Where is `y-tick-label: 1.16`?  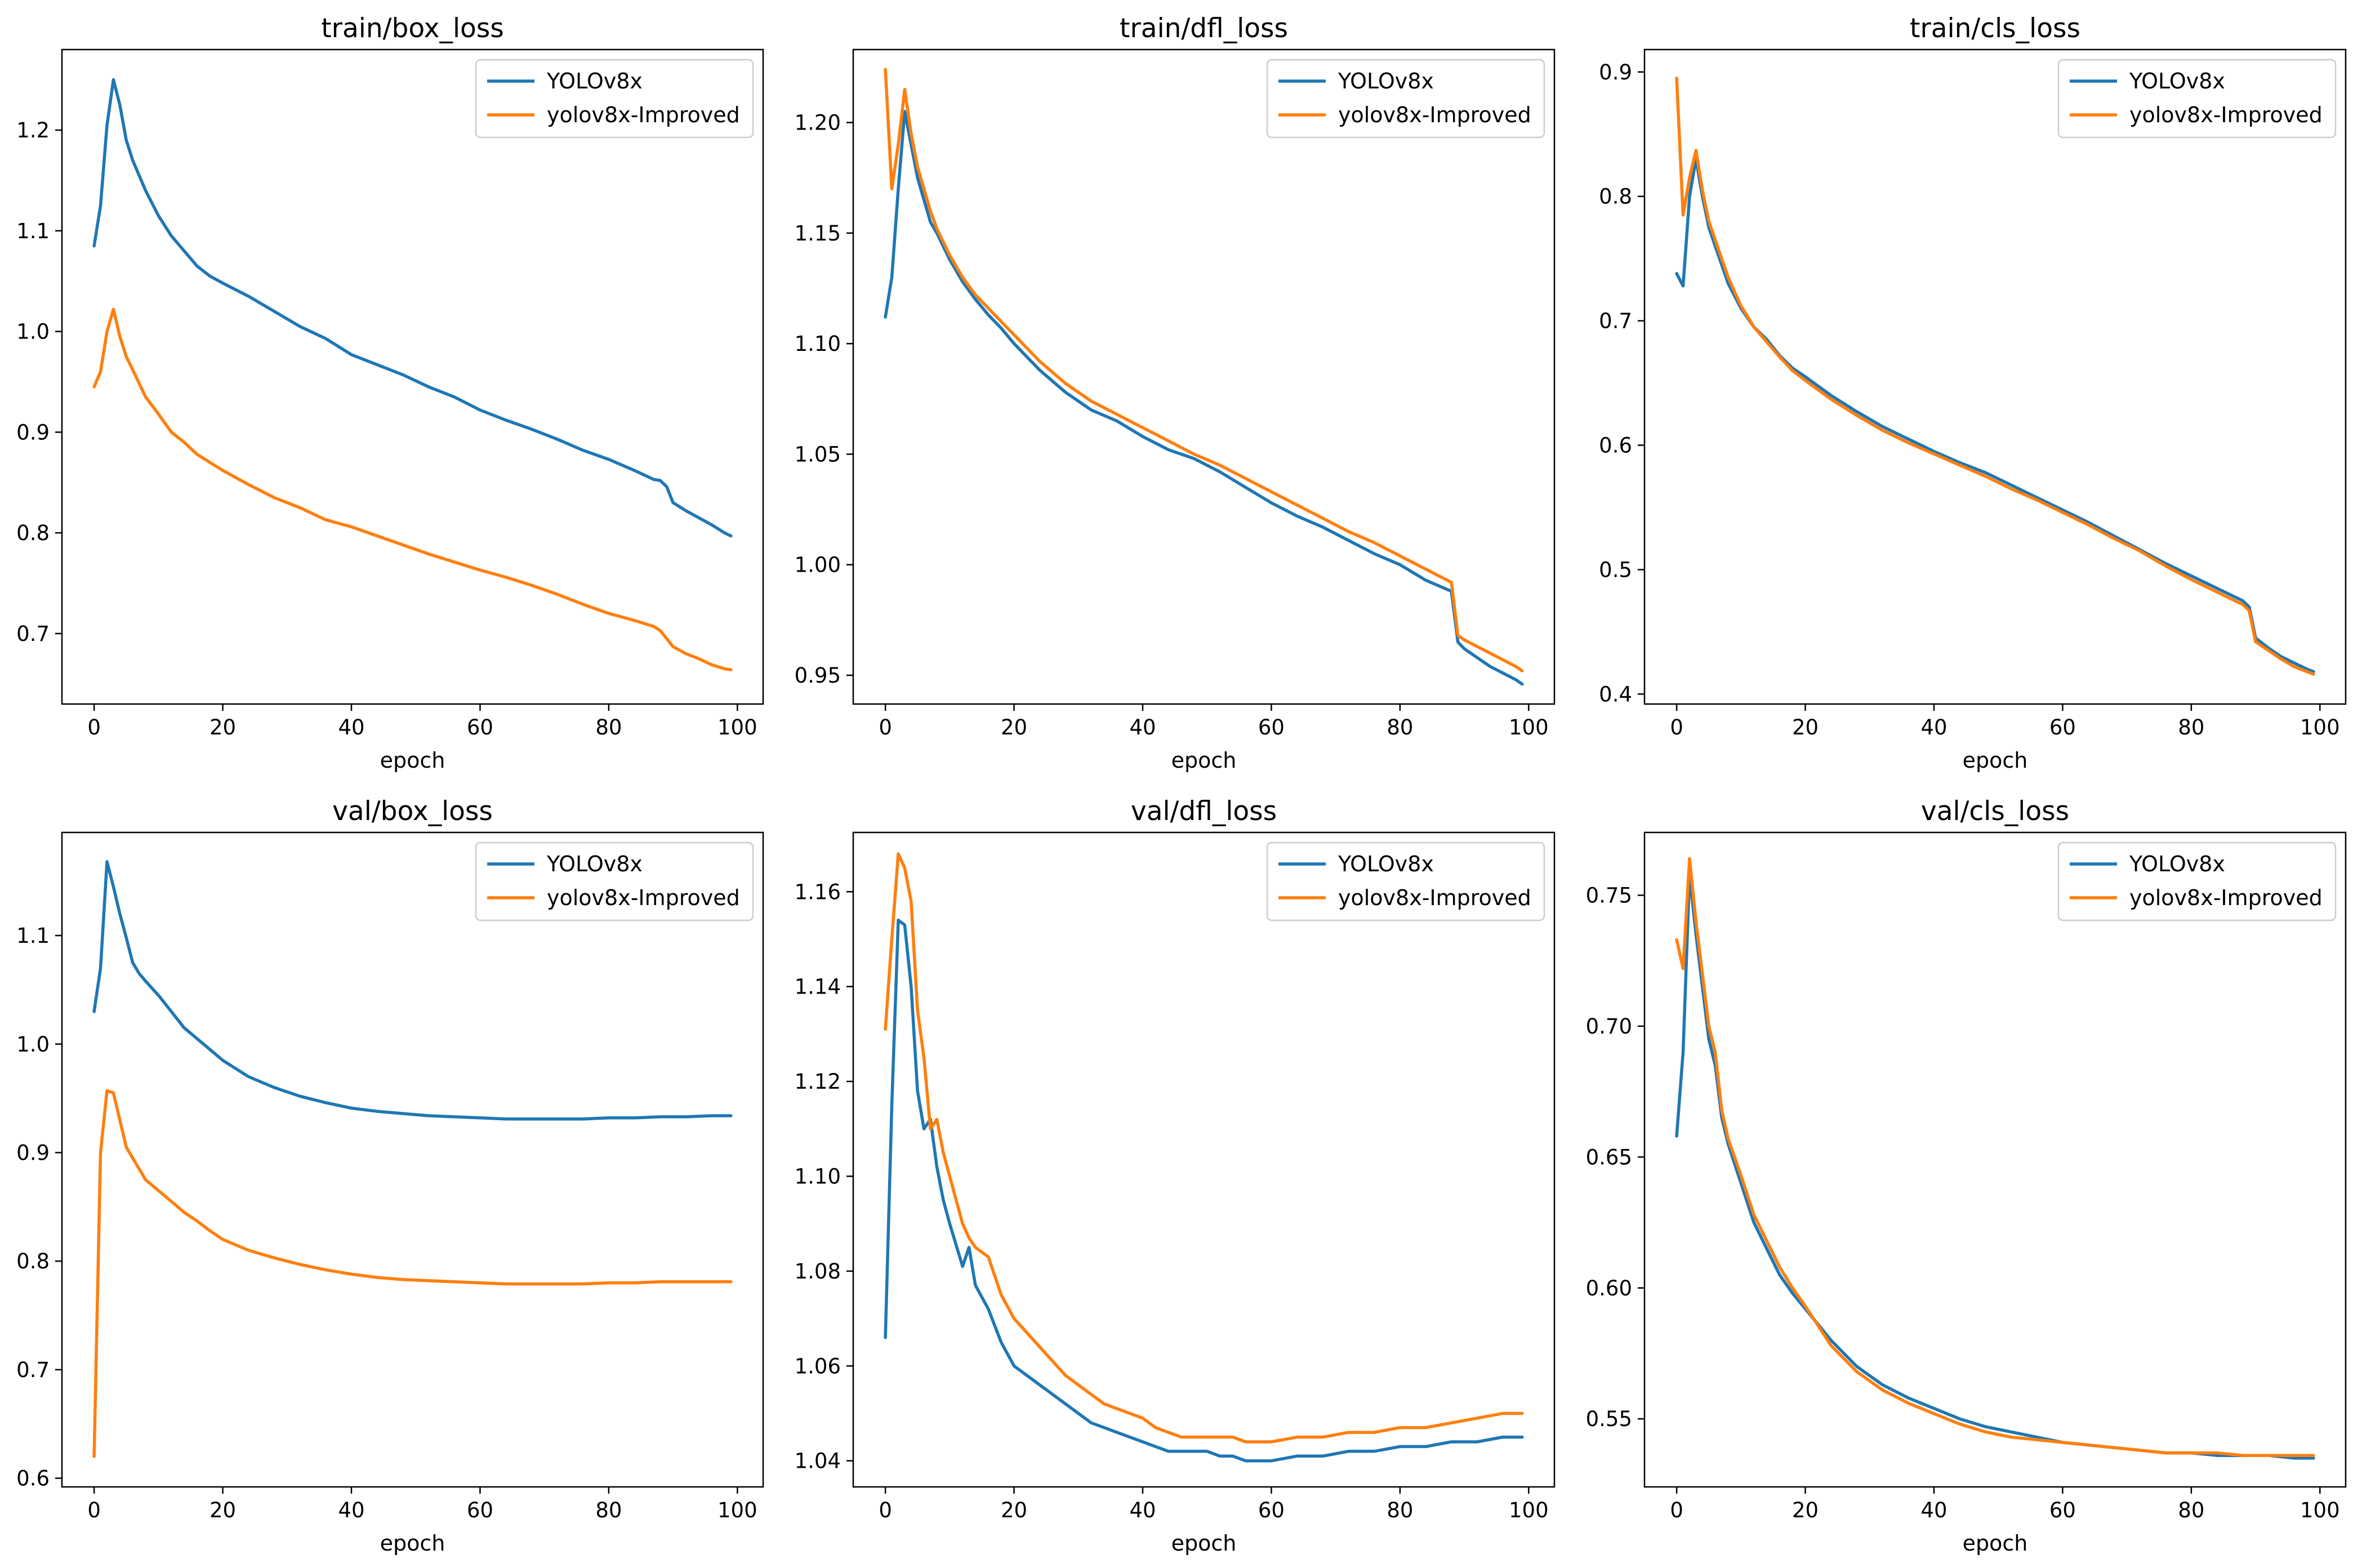 y-tick-label: 1.16 is located at coordinates (818, 892).